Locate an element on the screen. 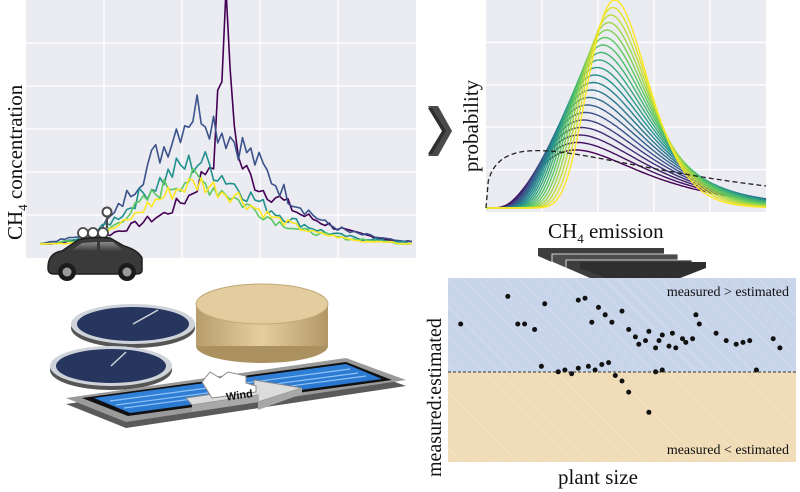 Image resolution: width=800 pixels, height=492 pixels. arrow-right-icon is located at coordinates (440, 131).